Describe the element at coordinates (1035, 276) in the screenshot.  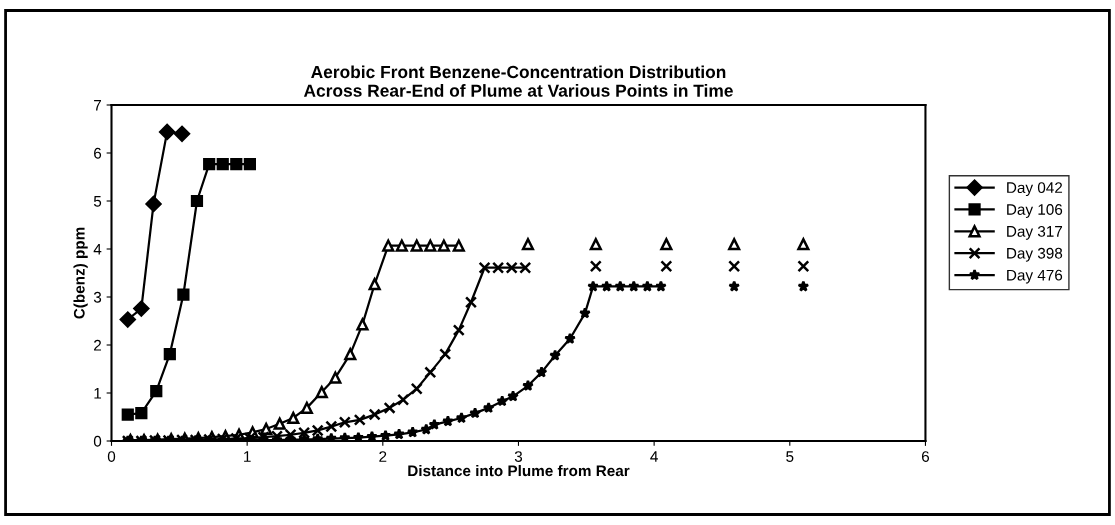
I see `legend-label: Day 476` at that location.